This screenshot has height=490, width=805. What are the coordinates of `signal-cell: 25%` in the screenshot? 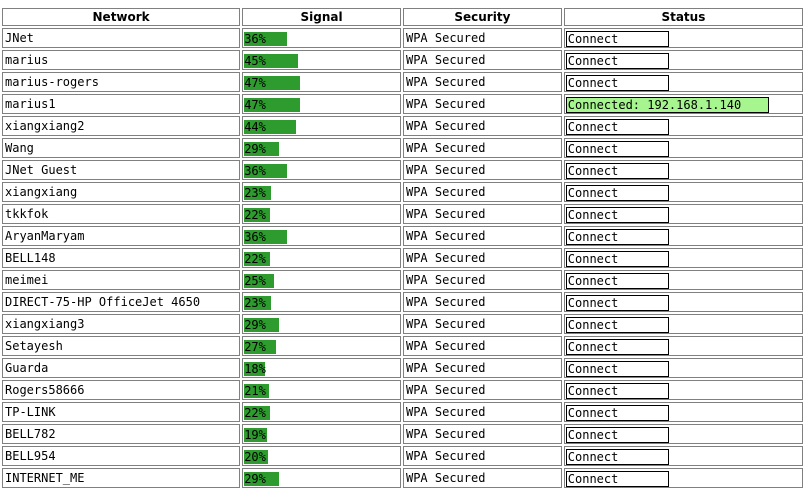 It's located at (321, 280).